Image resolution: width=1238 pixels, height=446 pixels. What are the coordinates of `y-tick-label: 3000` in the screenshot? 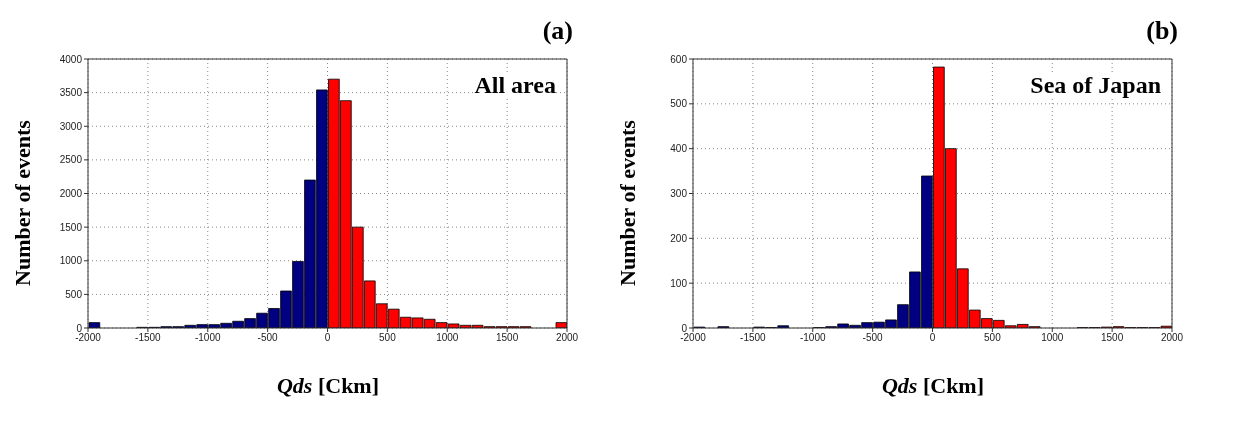 It's located at (71, 126).